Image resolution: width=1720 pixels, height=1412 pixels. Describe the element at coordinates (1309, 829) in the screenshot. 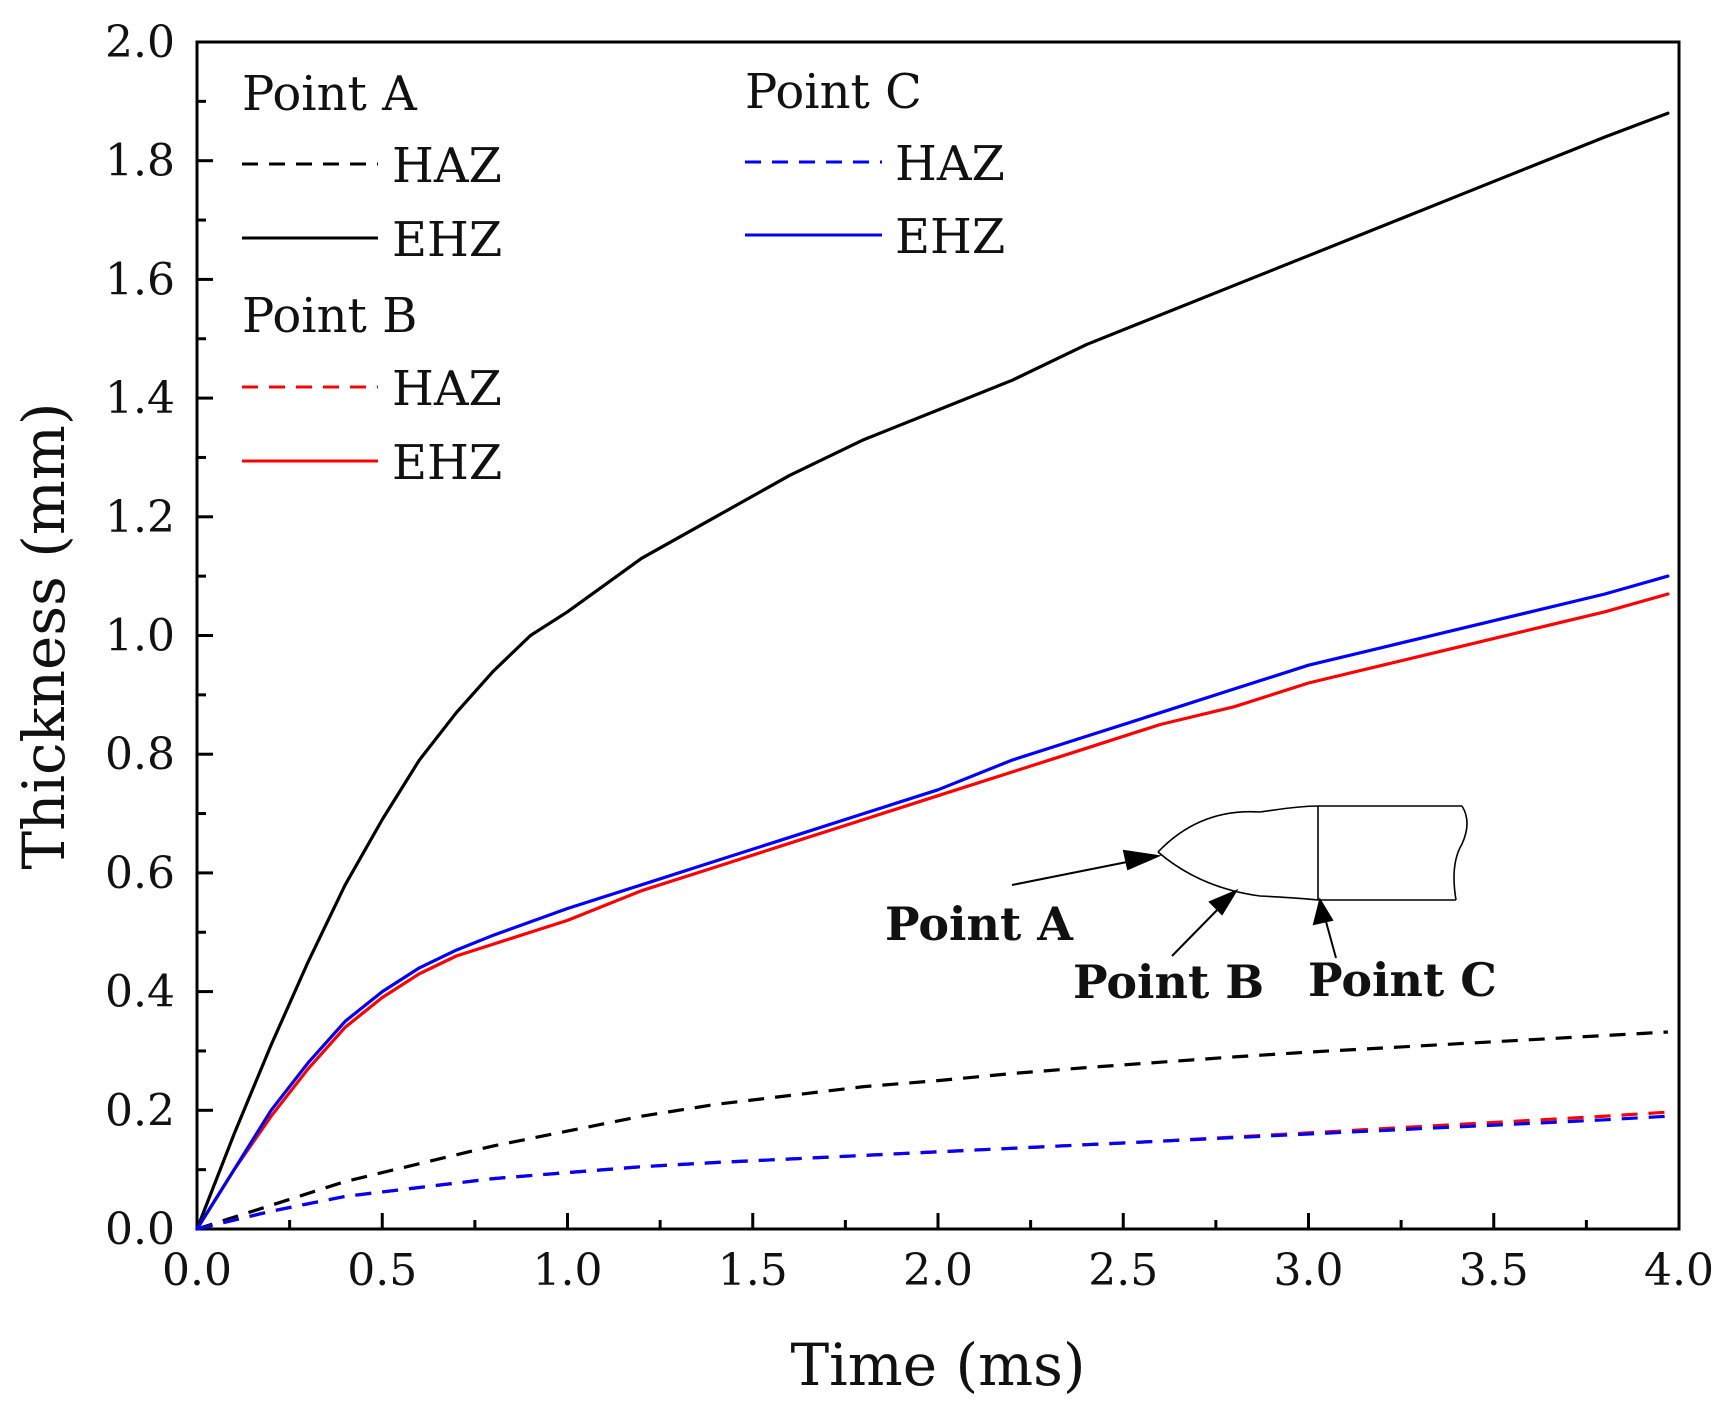

I see `schematic-upper-profile` at that location.